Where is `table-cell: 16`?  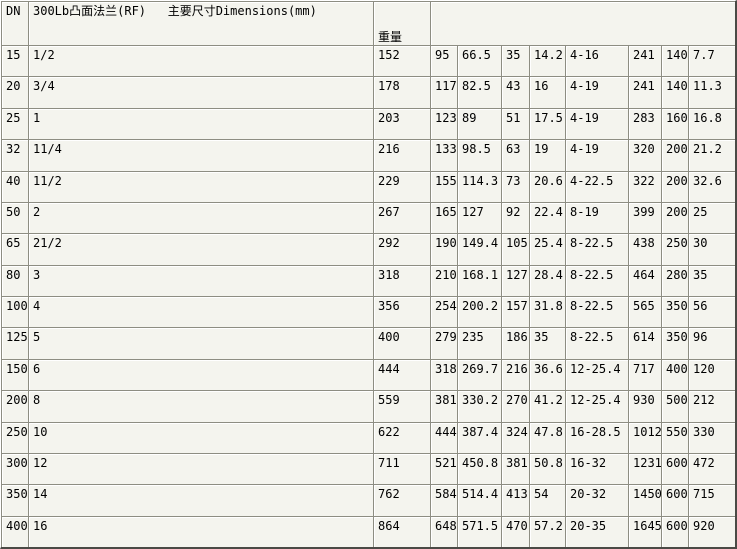
table-cell: 16 is located at coordinates (200, 531).